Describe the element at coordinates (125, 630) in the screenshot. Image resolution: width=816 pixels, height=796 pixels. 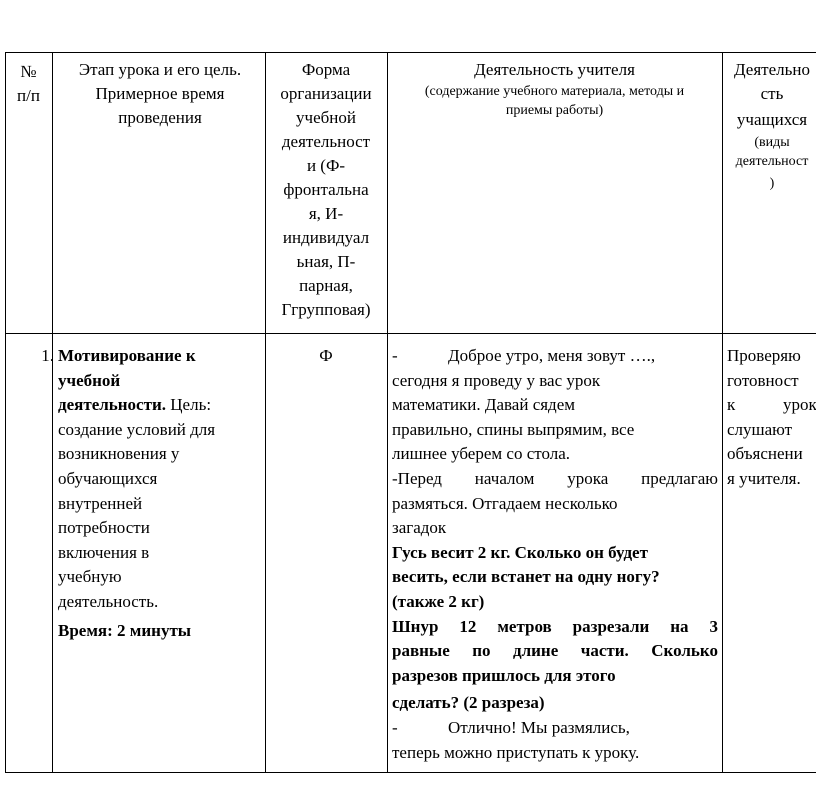
I see `text: Время: 2 минуты` at that location.